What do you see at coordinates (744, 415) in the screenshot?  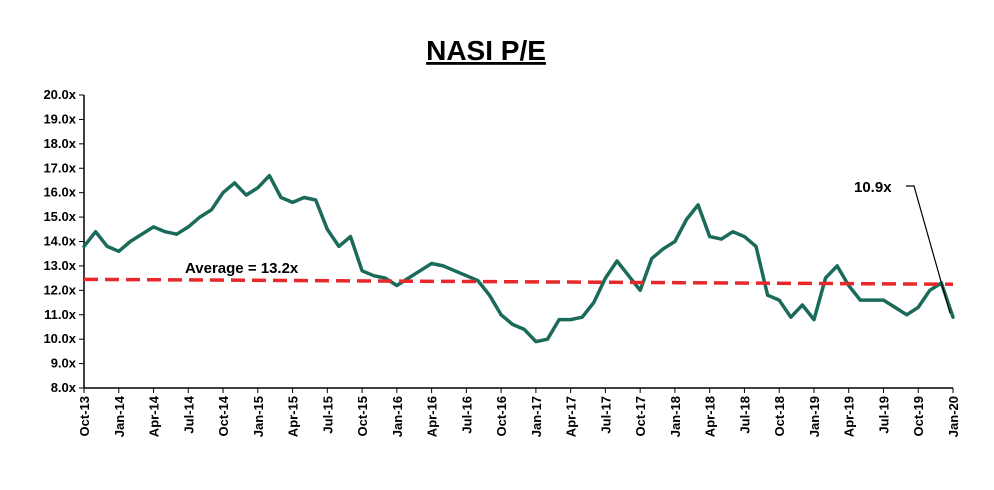 I see `x-tick-label: Jul-18` at bounding box center [744, 415].